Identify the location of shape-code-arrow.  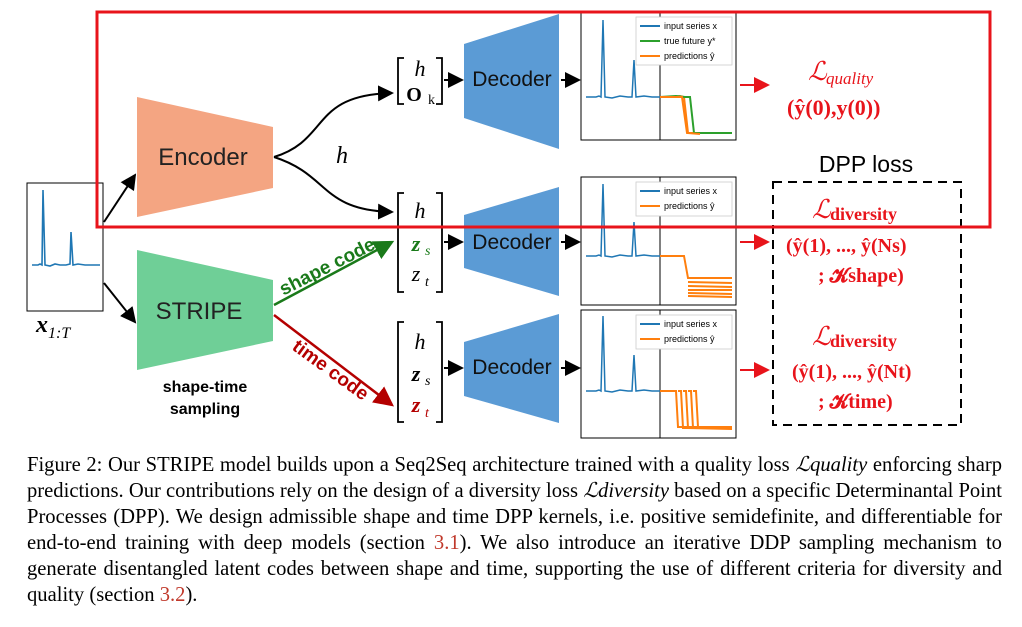
(334, 273).